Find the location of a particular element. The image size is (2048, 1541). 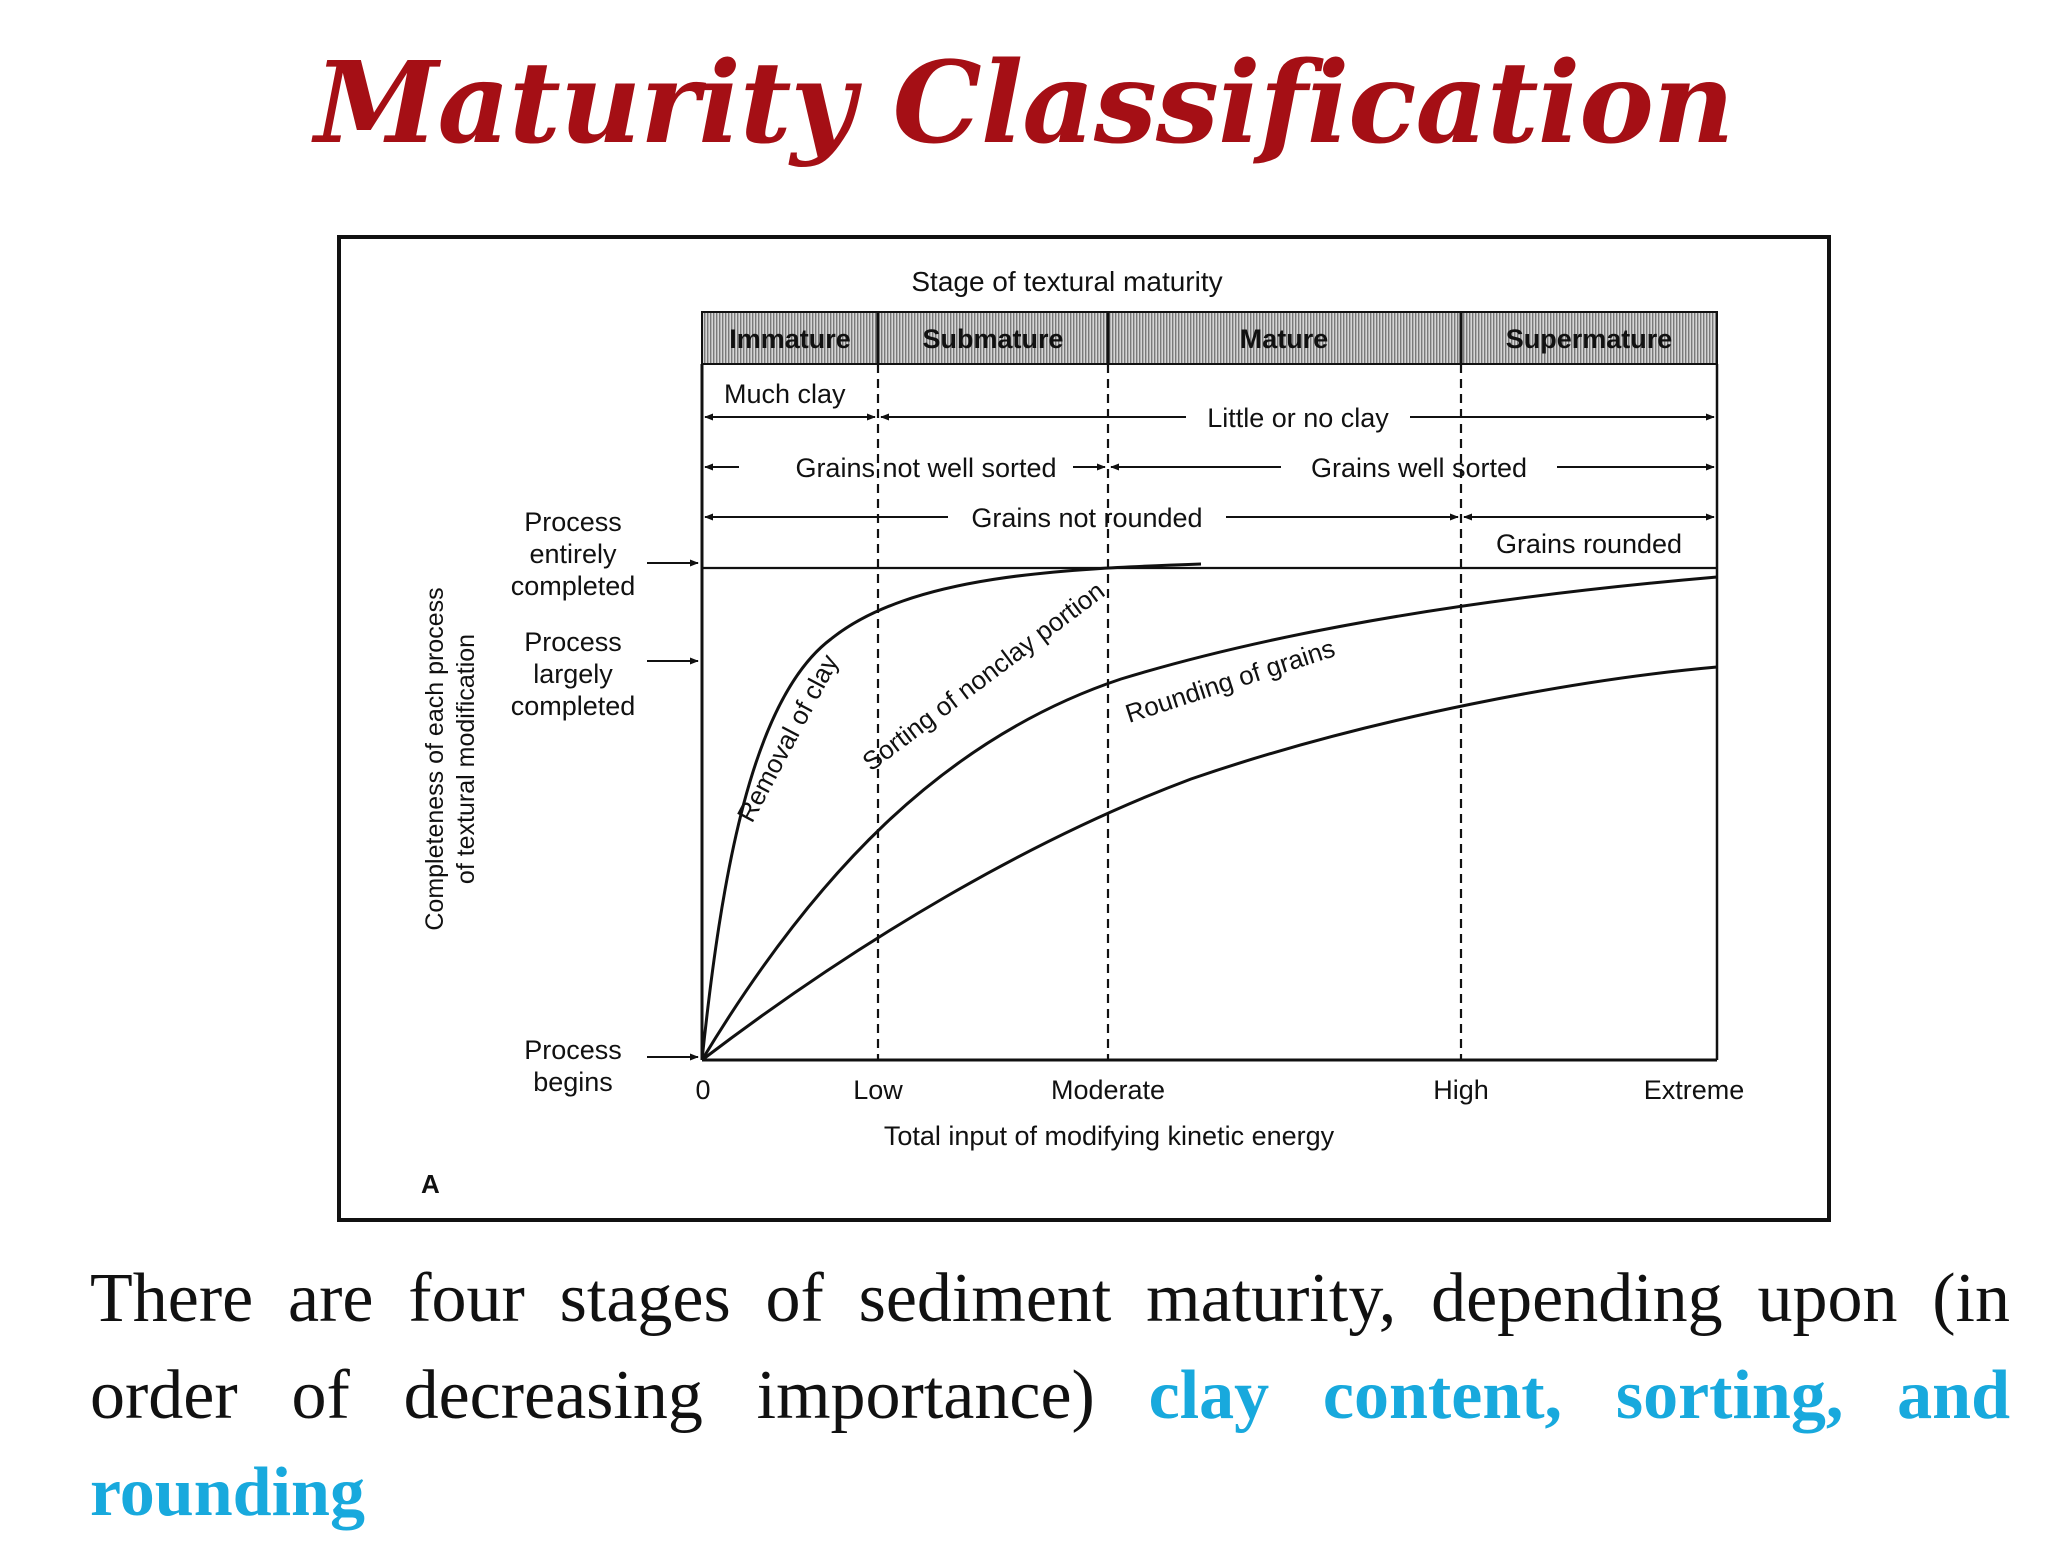

stage-submature: Submature is located at coordinates (992, 339).